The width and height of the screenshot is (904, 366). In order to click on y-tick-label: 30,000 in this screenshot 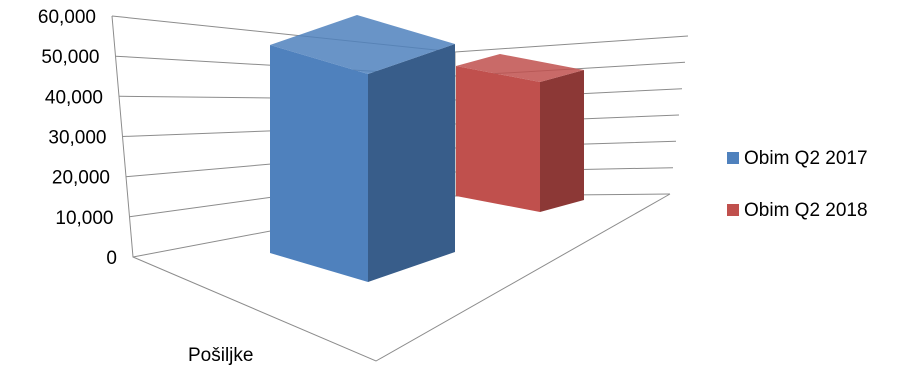, I will do `click(77, 138)`.